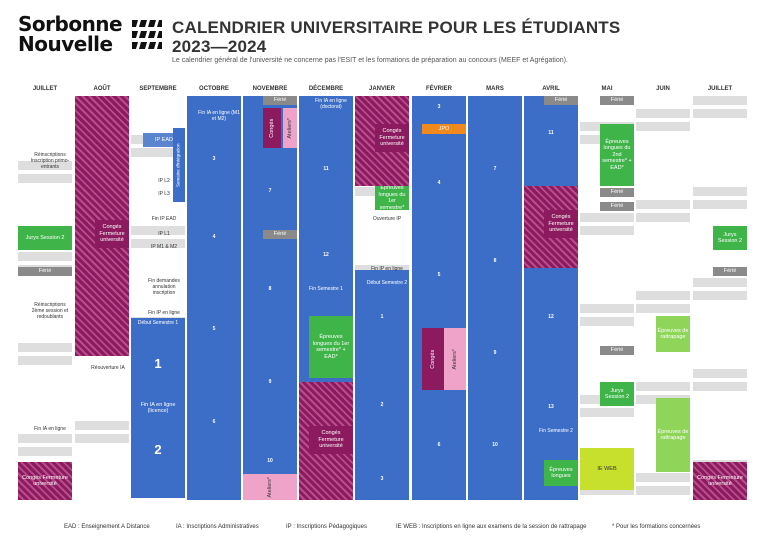  What do you see at coordinates (617, 206) in the screenshot?
I see `event-ferie-mai3: Férié` at bounding box center [617, 206].